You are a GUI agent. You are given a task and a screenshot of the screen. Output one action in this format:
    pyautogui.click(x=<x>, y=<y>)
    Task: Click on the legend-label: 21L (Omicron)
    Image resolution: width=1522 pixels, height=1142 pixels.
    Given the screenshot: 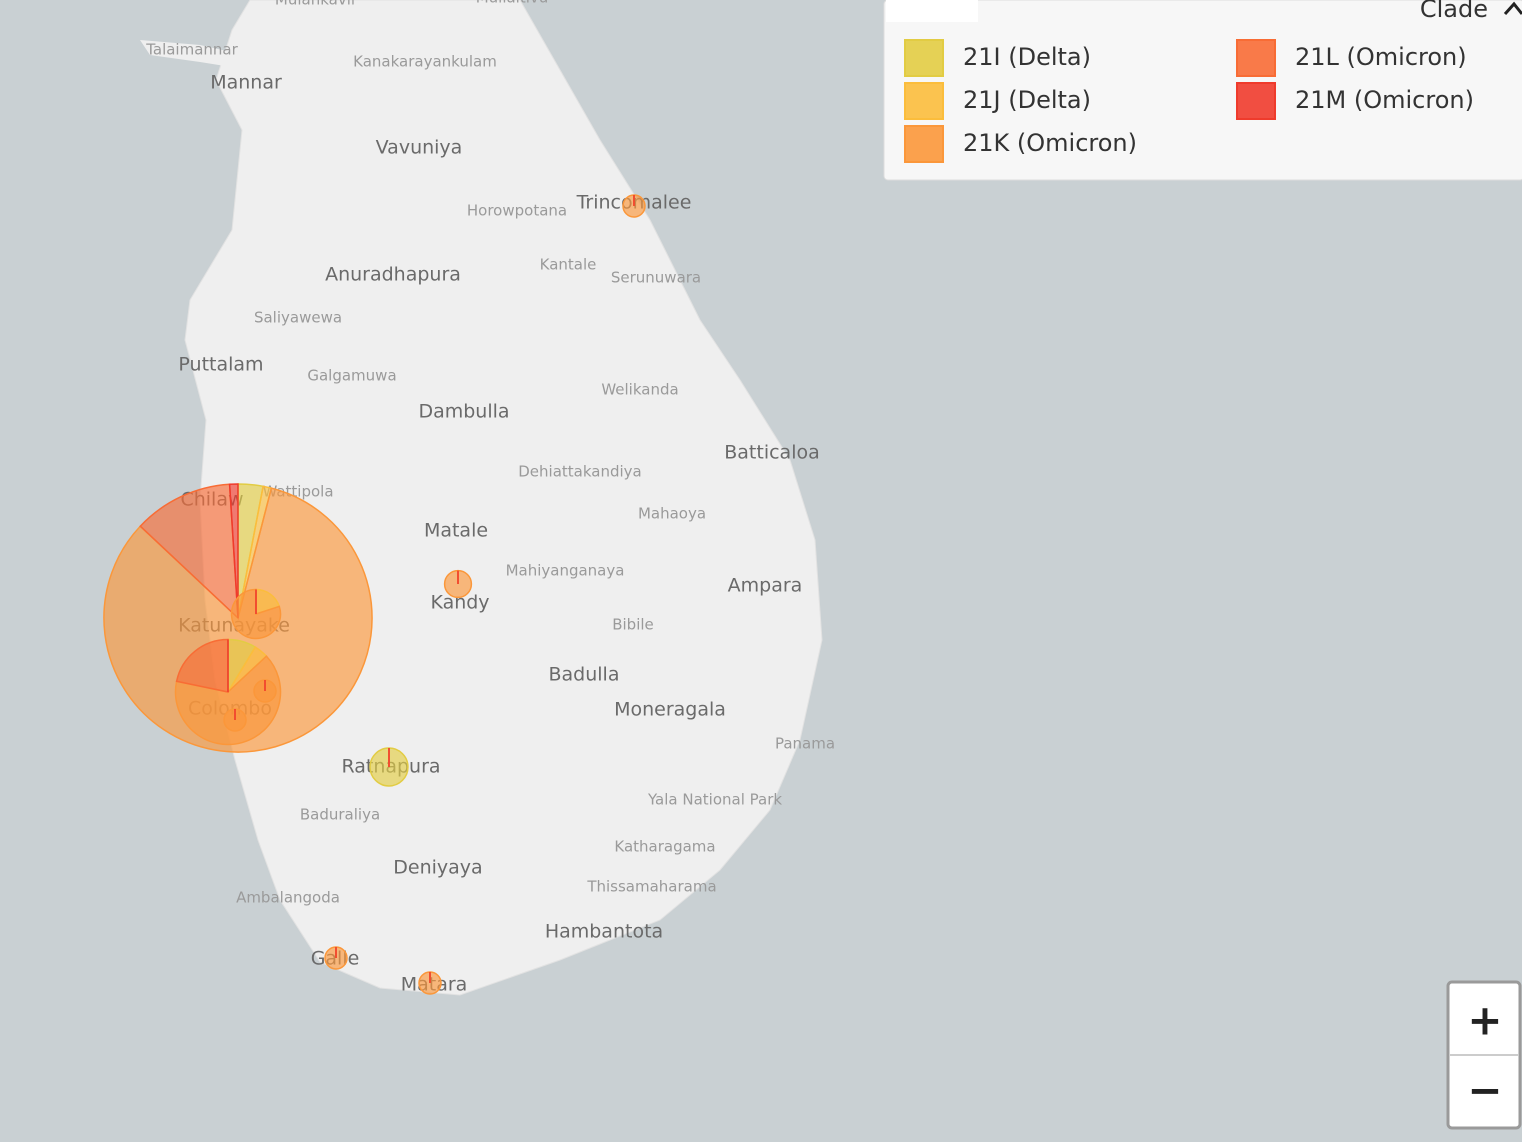 What is the action you would take?
    pyautogui.click(x=1381, y=57)
    